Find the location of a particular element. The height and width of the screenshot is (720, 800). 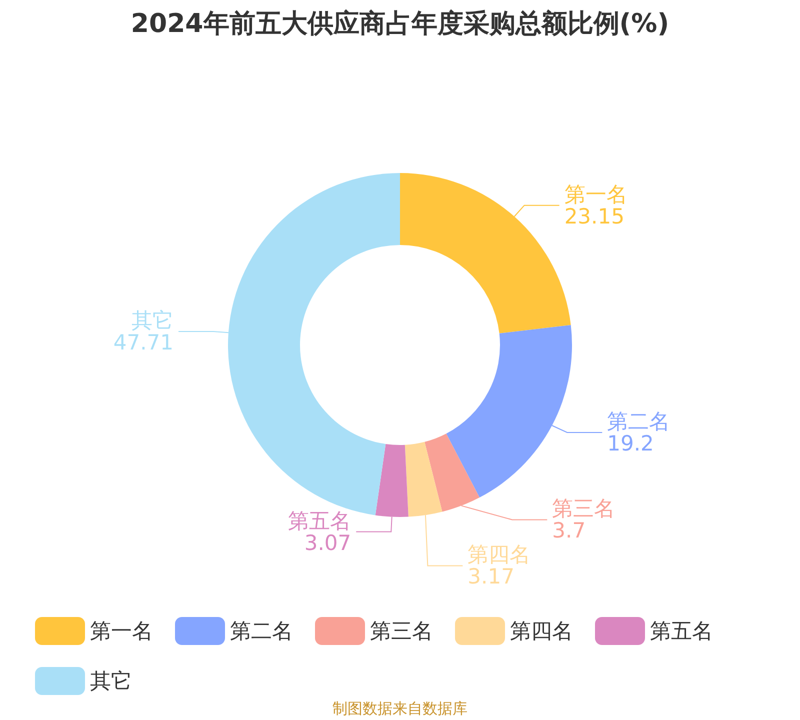

data-label: 3.7 is located at coordinates (569, 530).